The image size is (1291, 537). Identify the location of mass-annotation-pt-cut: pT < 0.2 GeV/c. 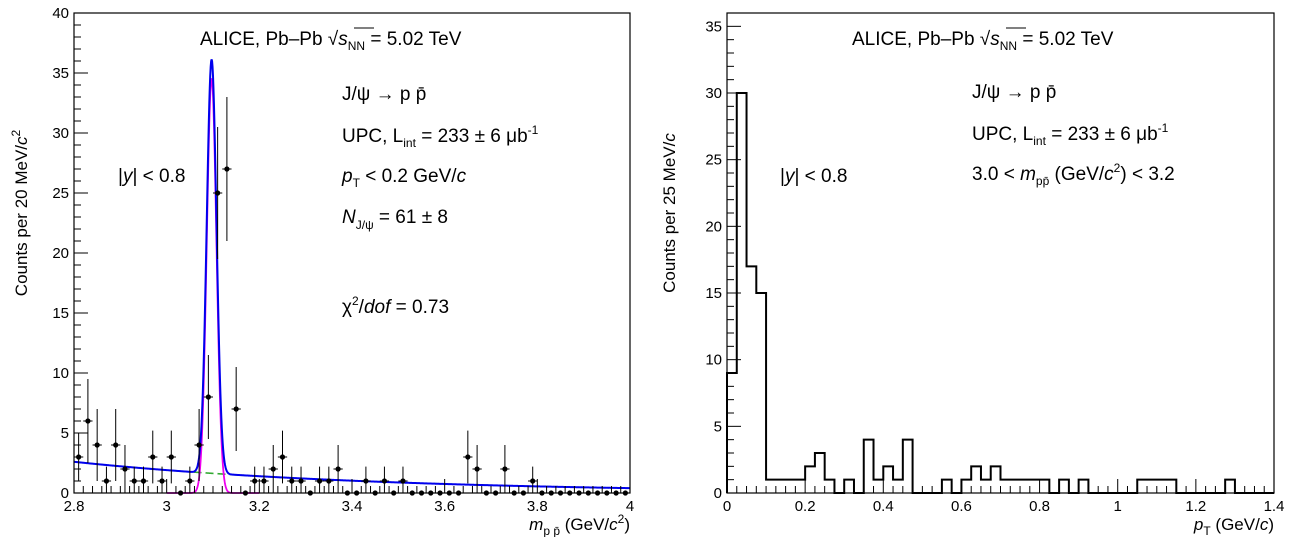
(404, 178).